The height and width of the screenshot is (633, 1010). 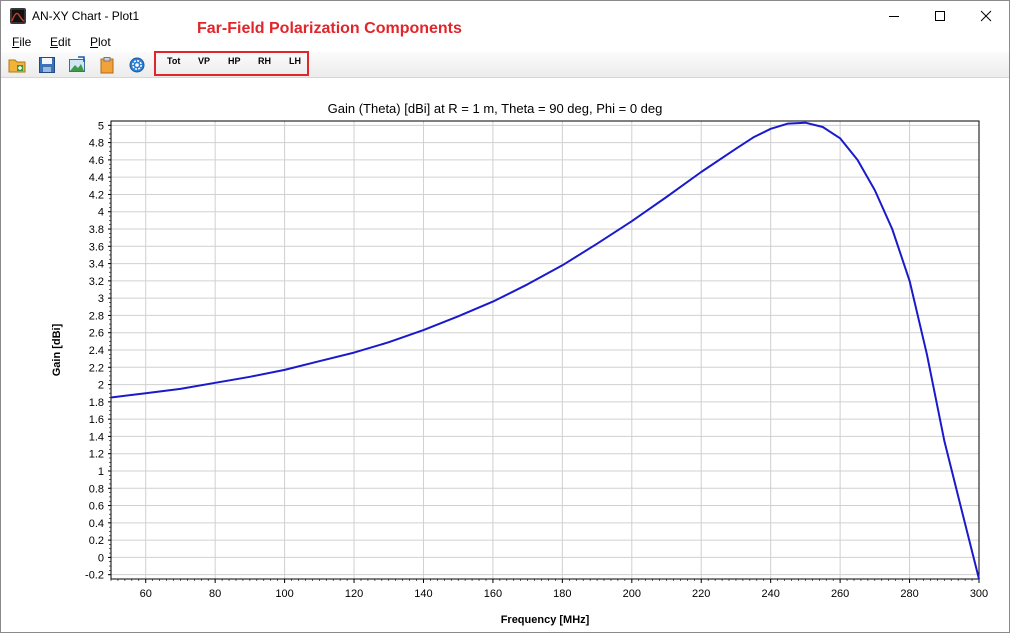 I want to click on polarization-button-group, so click(x=231, y=63).